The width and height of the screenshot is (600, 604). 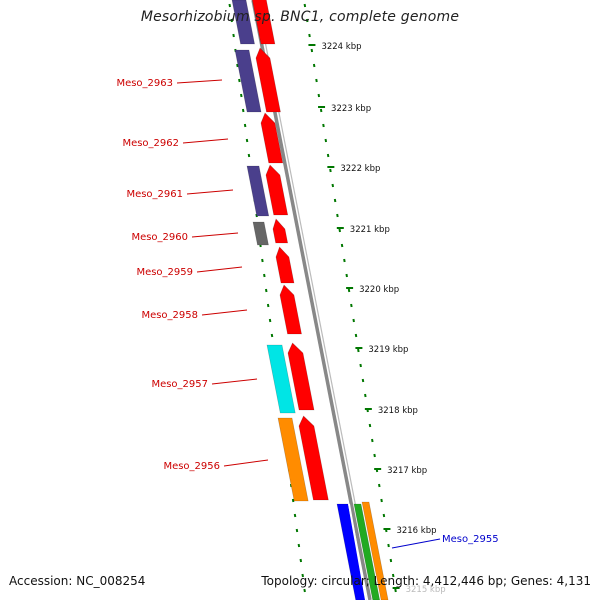 I want to click on gene-label: Meso_2956, so click(x=191, y=466).